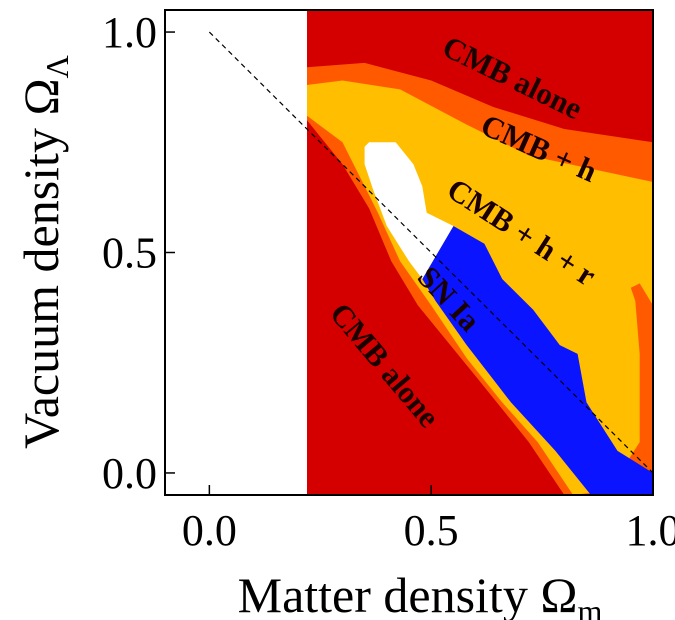  I want to click on y-axis-label-text: Vacuum density, so click(41, 288).